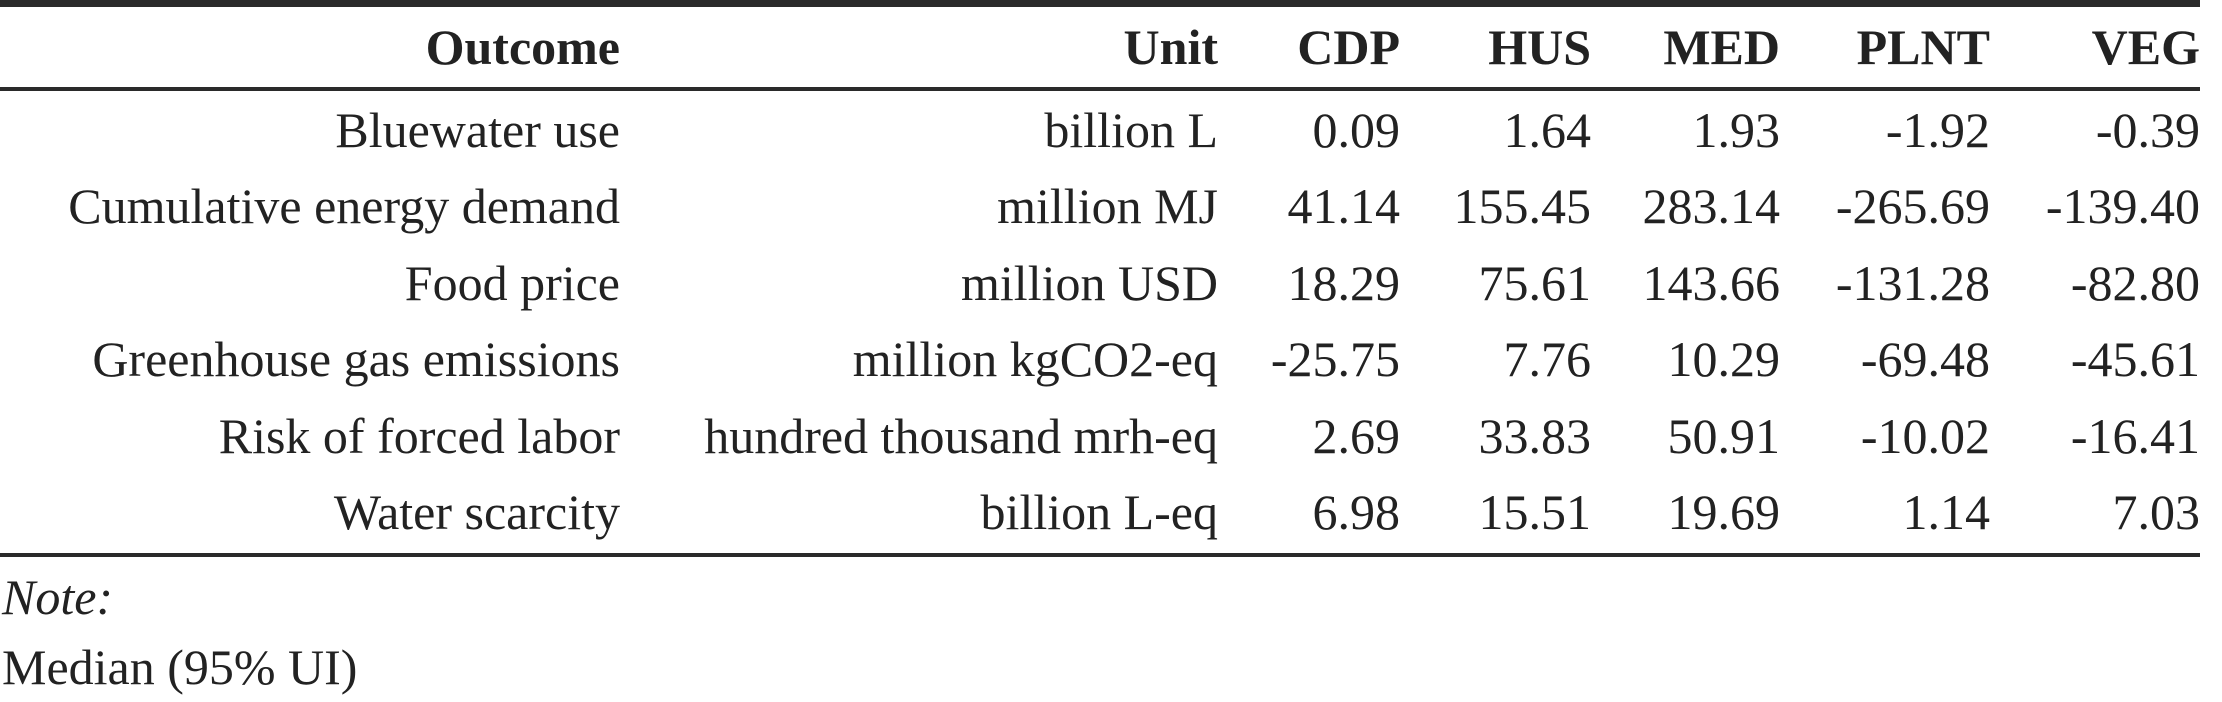 This screenshot has height=702, width=2222. I want to click on note-label: Note:, so click(58, 597).